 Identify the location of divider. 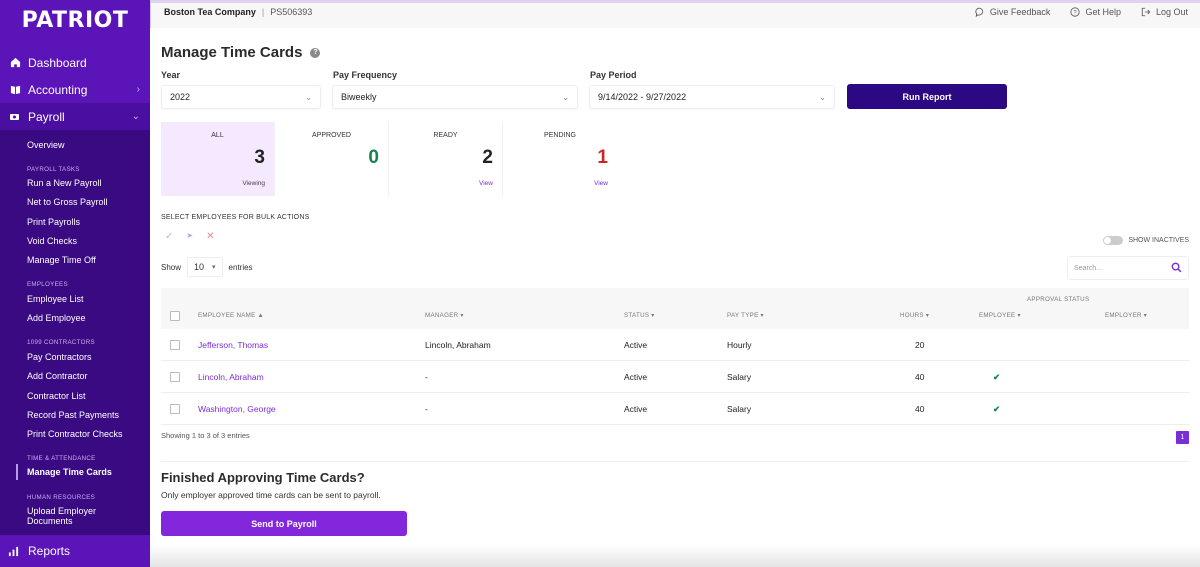
(675, 461).